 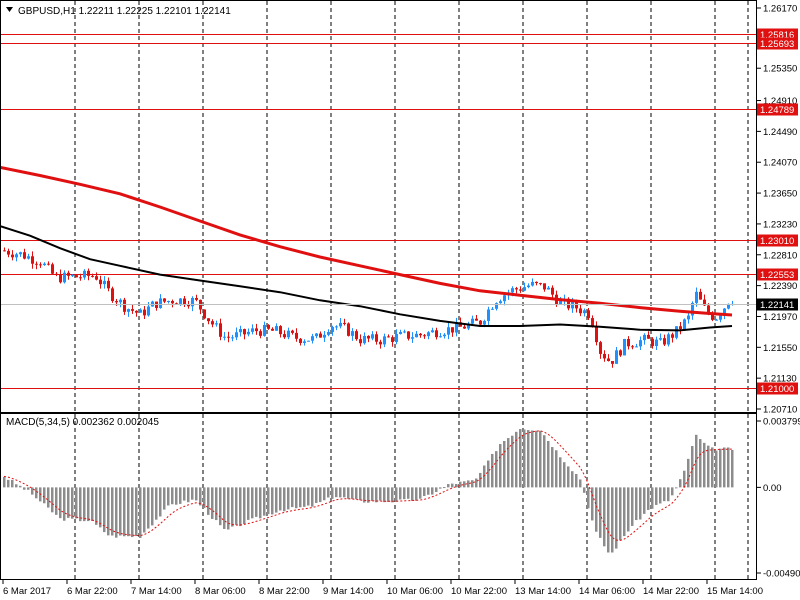 What do you see at coordinates (780, 379) in the screenshot?
I see `y-tick-label: 1.21130` at bounding box center [780, 379].